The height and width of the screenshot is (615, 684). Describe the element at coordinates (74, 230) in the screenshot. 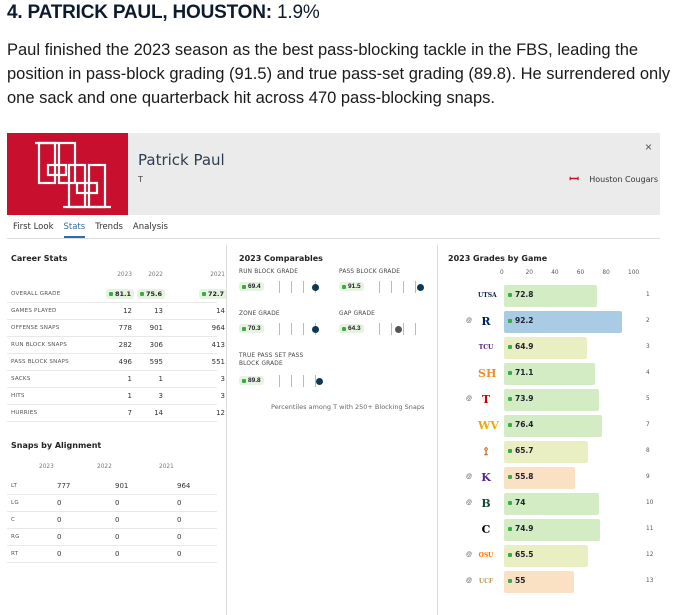

I see `tab-stats: Stats` at that location.